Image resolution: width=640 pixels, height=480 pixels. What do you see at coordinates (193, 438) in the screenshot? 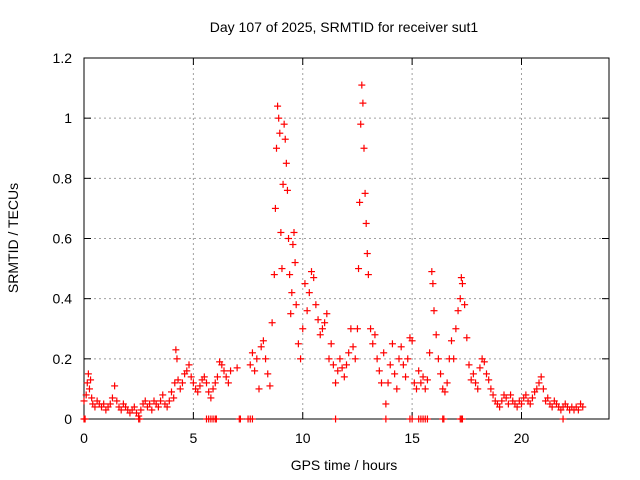
I see `x-tick-label: 5` at bounding box center [193, 438].